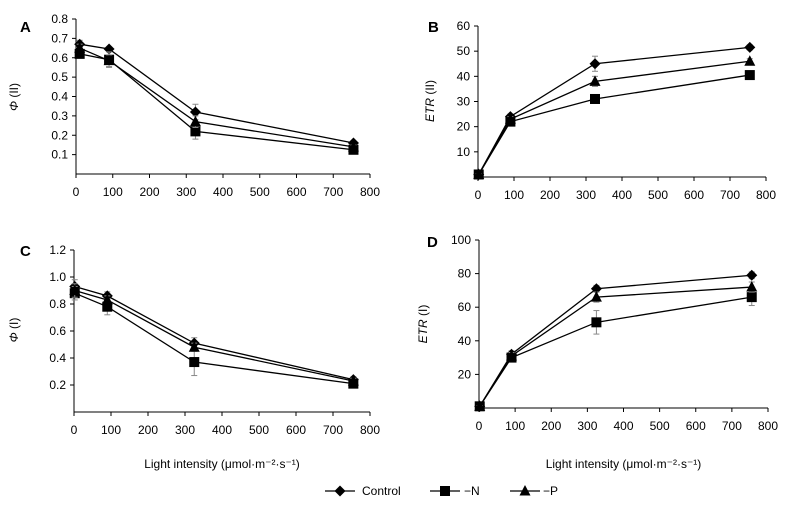 The width and height of the screenshot is (800, 513). Describe the element at coordinates (464, 26) in the screenshot. I see `y-tick-label: 60` at that location.